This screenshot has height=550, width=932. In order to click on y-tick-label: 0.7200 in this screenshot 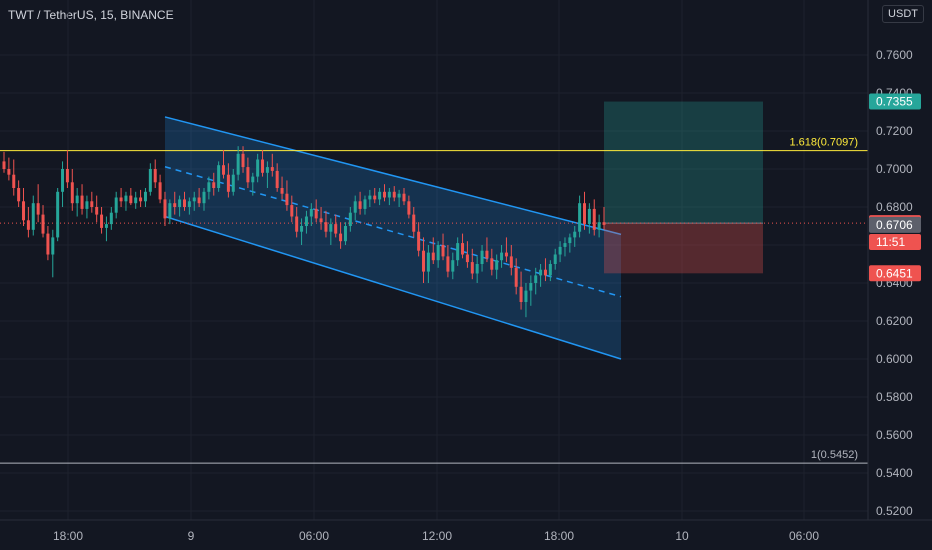, I will do `click(894, 131)`.